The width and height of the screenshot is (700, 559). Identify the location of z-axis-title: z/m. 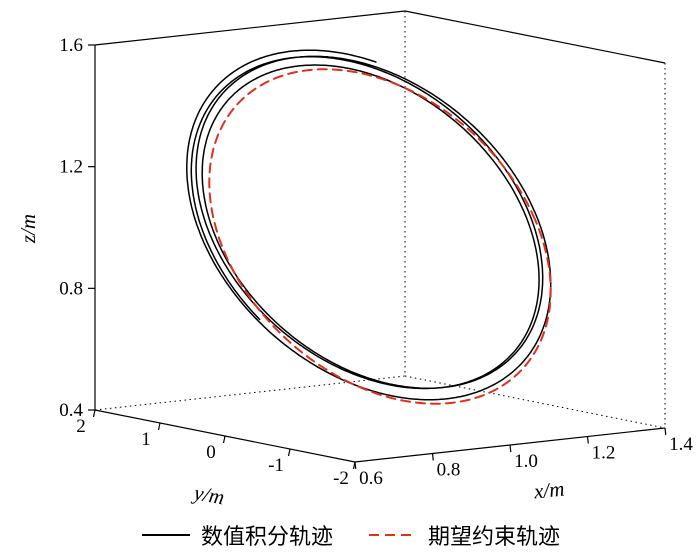
(28, 228).